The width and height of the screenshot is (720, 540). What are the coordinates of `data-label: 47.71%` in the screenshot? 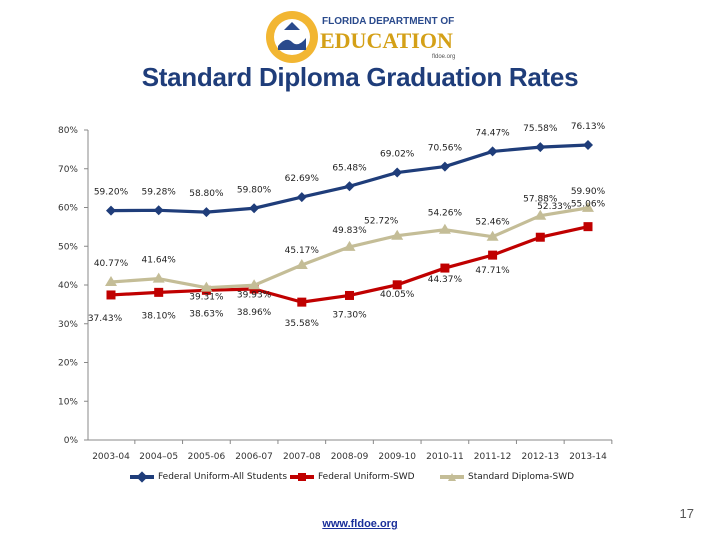 It's located at (492, 271).